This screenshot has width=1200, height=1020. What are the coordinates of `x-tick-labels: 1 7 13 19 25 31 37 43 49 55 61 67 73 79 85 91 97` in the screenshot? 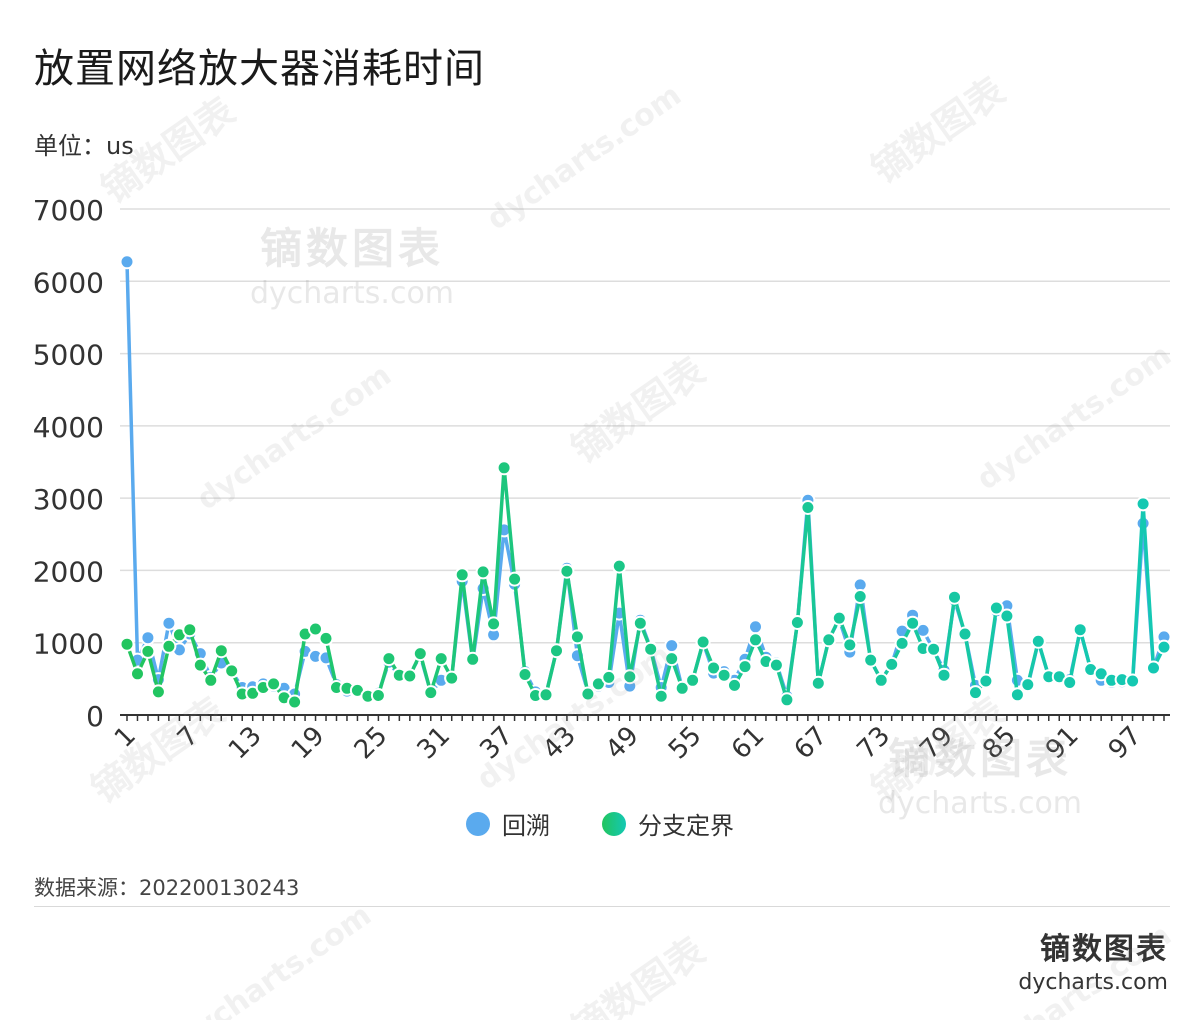 It's located at (628, 743).